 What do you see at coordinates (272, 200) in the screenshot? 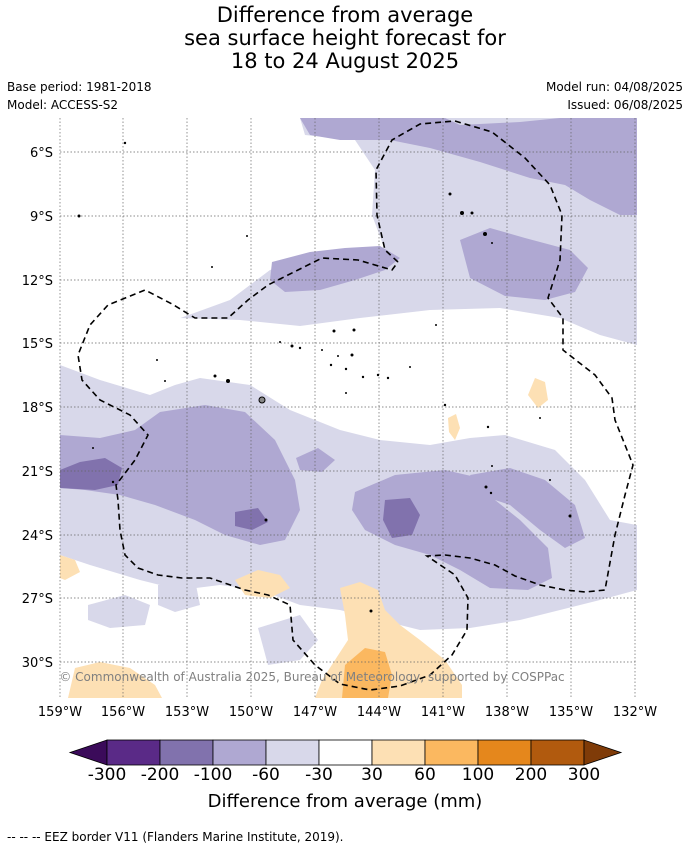
I see `anomaly-field-neutral` at bounding box center [272, 200].